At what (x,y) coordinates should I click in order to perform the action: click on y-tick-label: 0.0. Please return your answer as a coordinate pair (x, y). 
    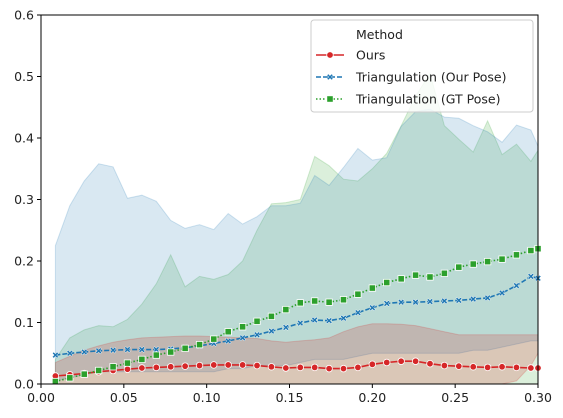
    Looking at the image, I should click on (24, 384).